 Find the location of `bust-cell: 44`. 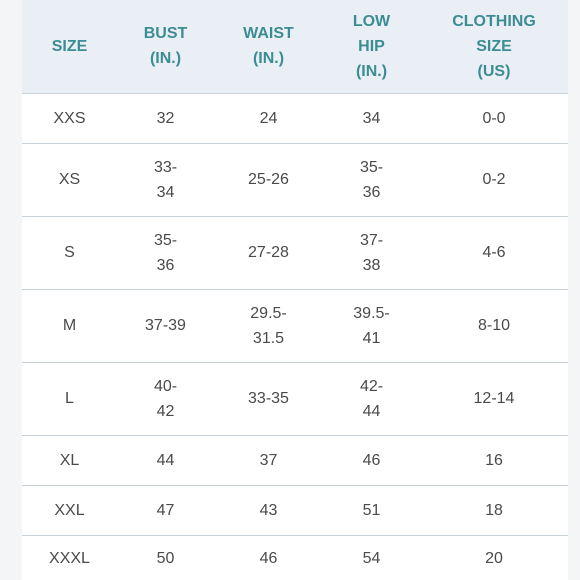

bust-cell: 44 is located at coordinates (165, 460).